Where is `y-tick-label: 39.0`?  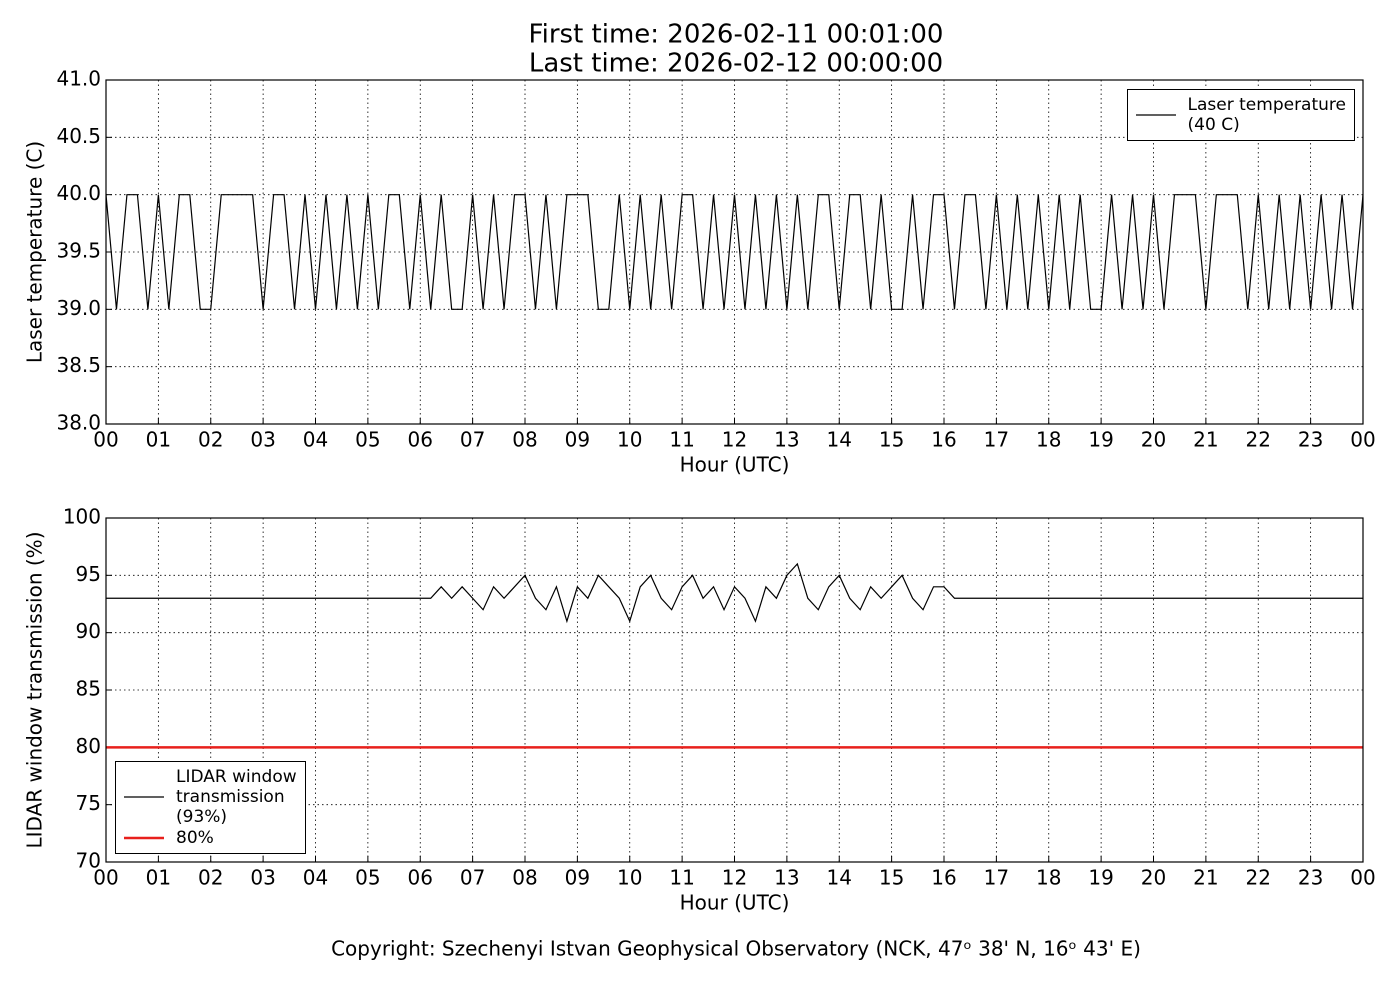 y-tick-label: 39.0 is located at coordinates (78, 308).